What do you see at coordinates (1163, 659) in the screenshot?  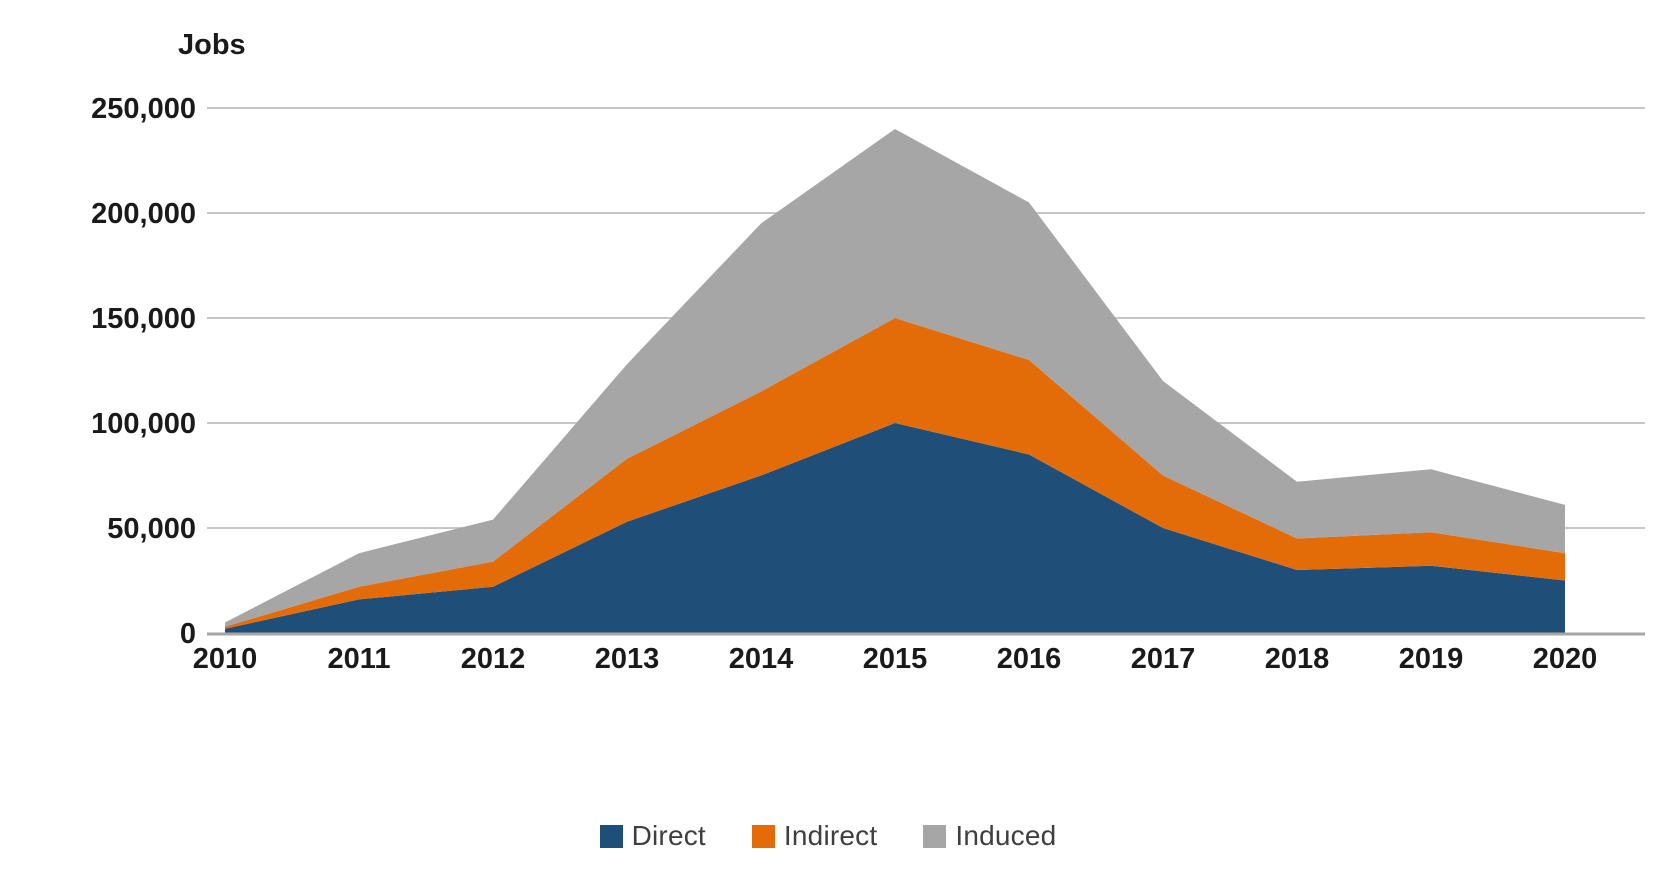 I see `x-tick-2017: 2017` at bounding box center [1163, 659].